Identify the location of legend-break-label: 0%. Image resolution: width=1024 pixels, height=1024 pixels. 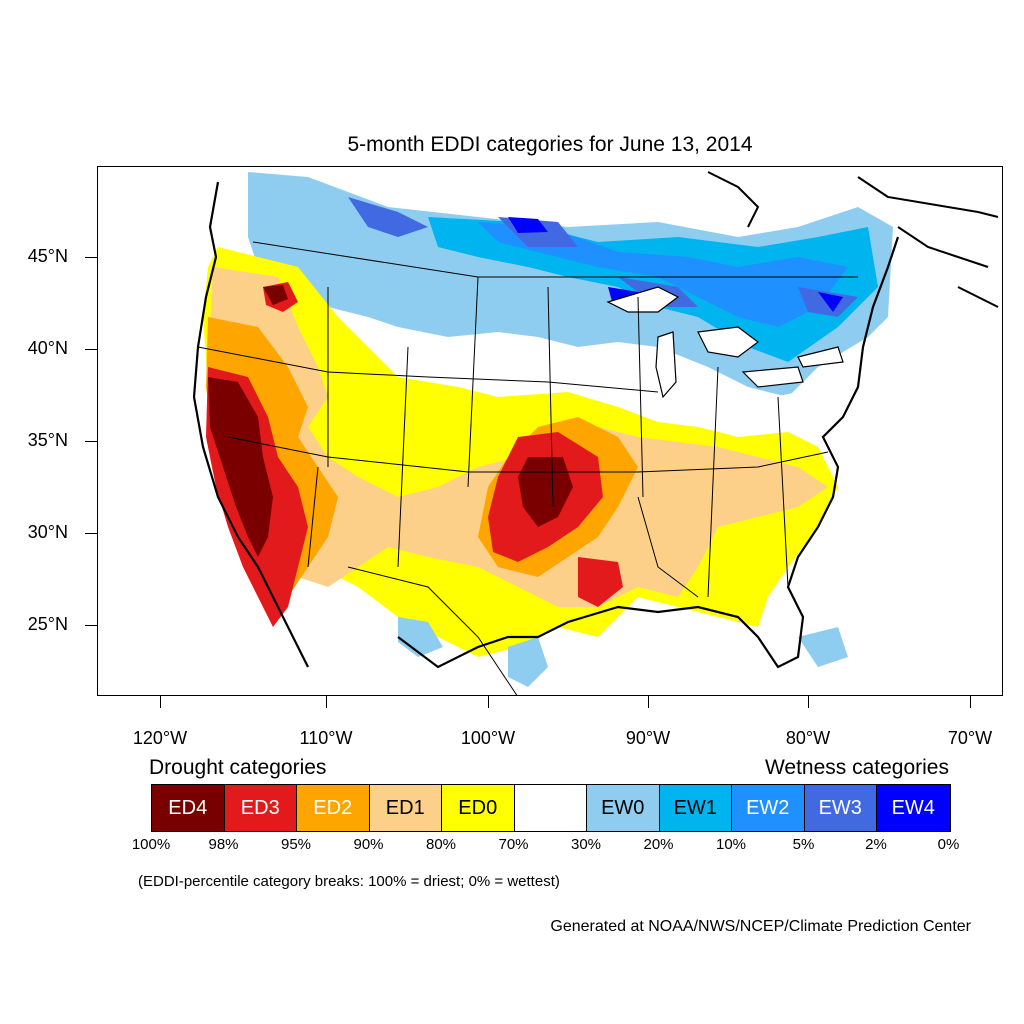
(948, 844).